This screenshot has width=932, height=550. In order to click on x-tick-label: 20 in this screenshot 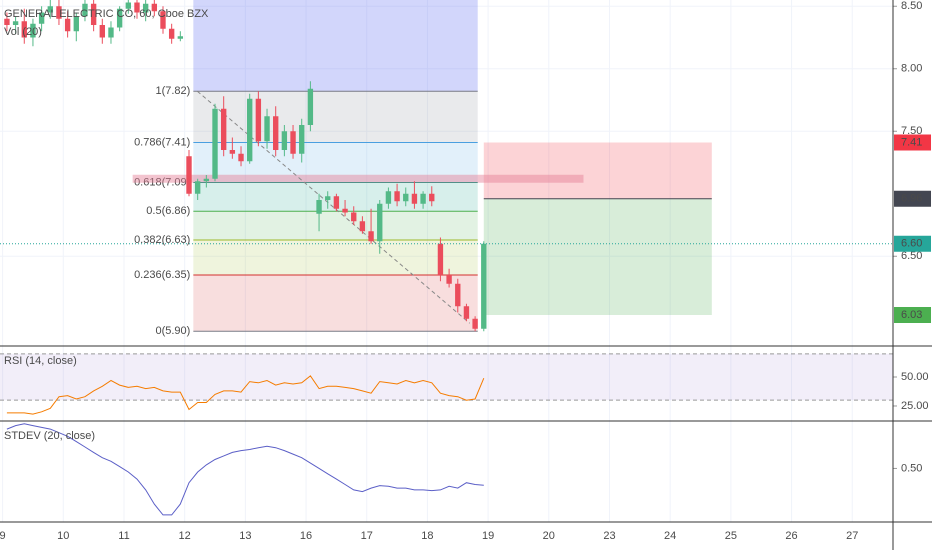, I will do `click(549, 536)`.